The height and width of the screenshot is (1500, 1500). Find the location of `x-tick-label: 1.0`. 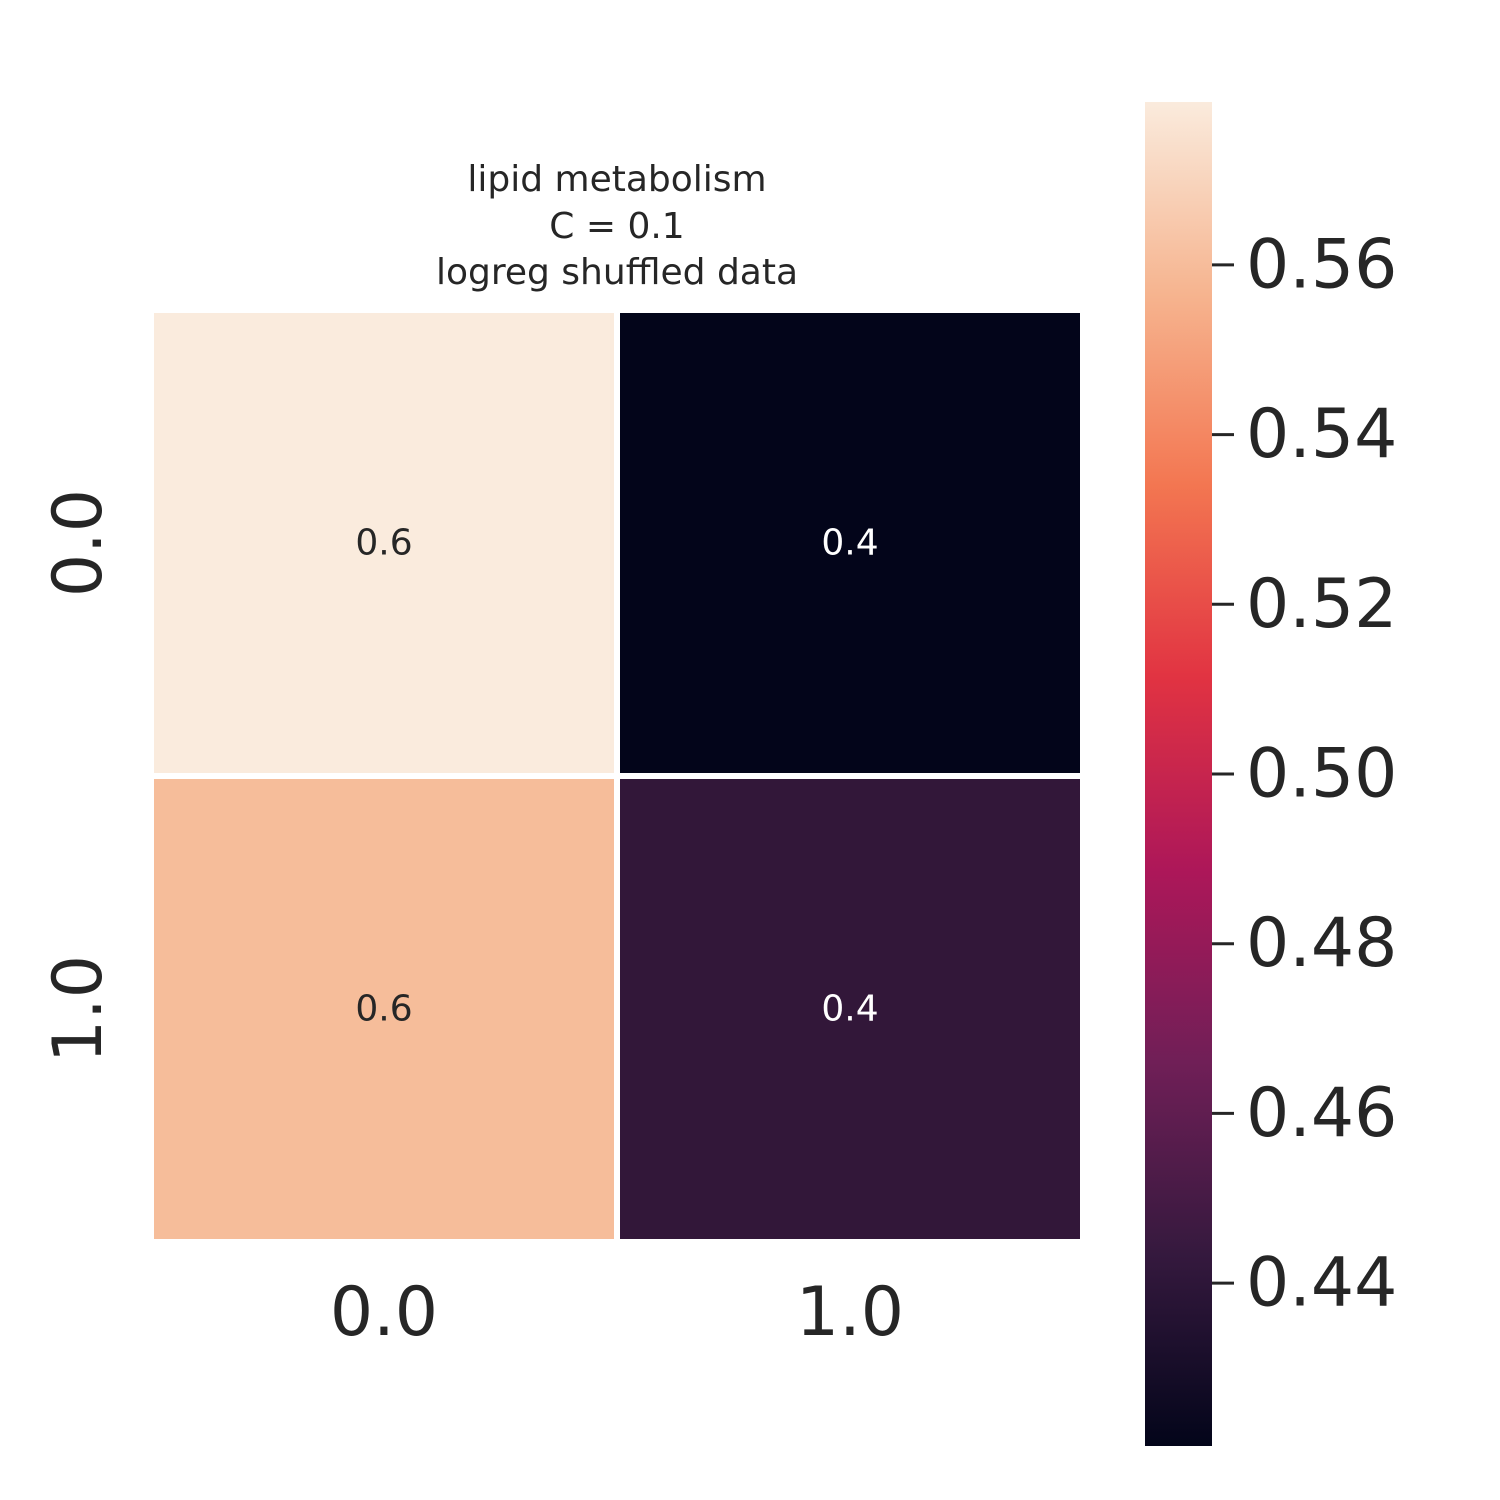

x-tick-label: 1.0 is located at coordinates (850, 1312).